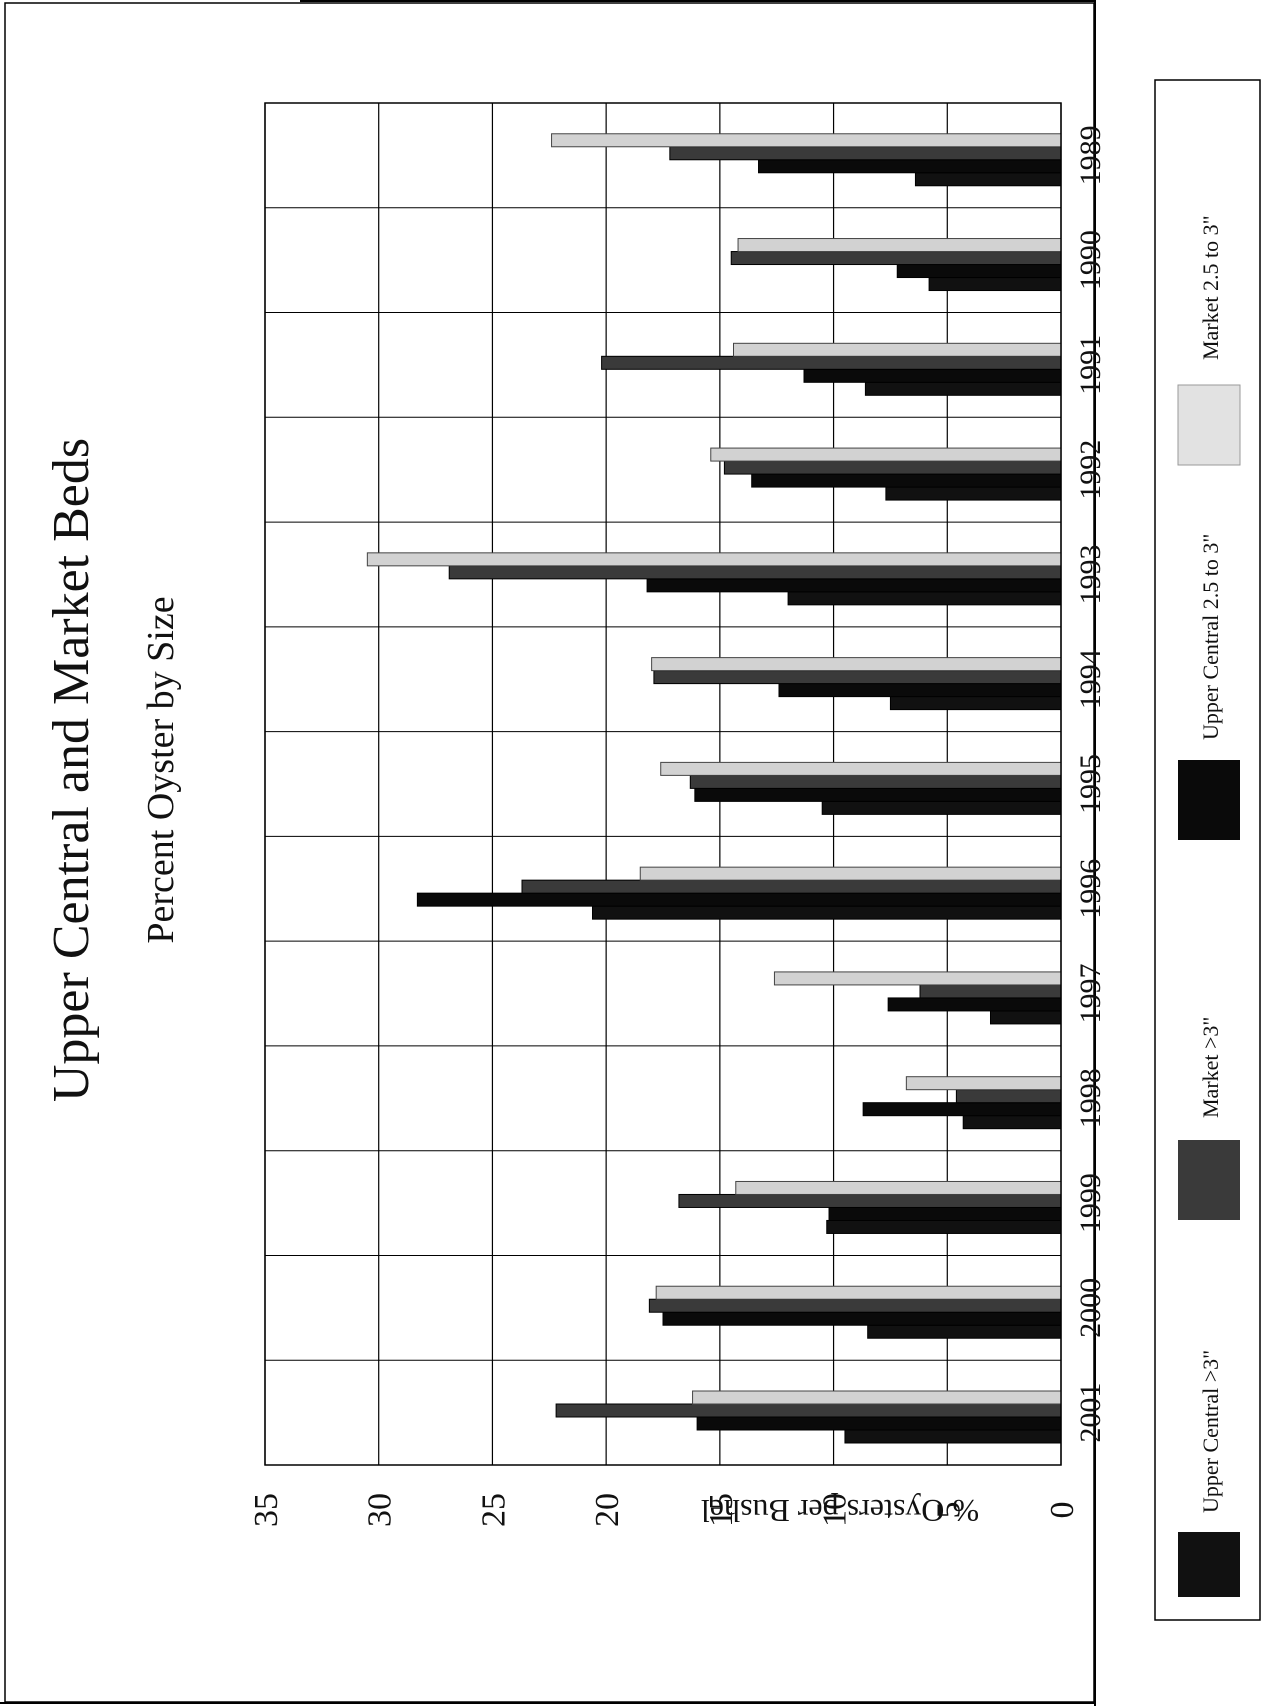 The height and width of the screenshot is (1706, 1286). I want to click on page-border-right, so click(1095, 853).